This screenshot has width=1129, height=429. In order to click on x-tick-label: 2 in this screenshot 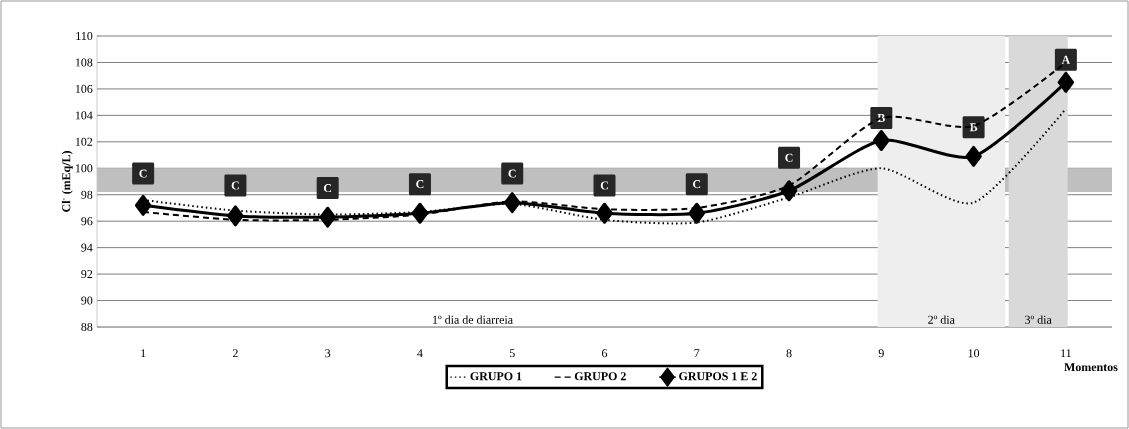, I will do `click(235, 353)`.